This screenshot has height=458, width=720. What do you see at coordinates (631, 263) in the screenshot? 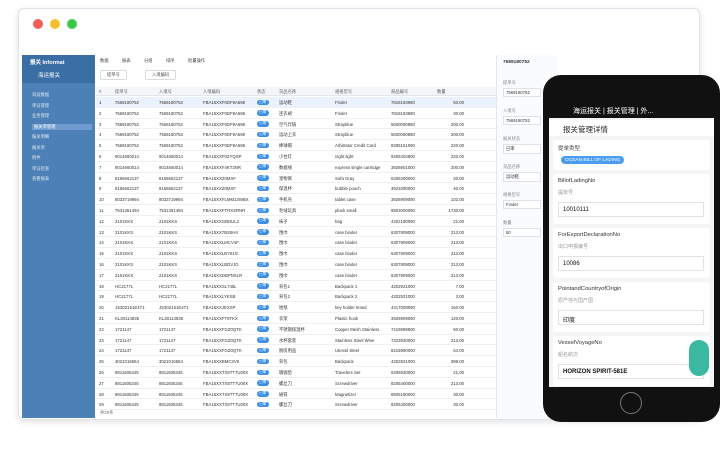
I see `field-value: 10086` at bounding box center [631, 263].